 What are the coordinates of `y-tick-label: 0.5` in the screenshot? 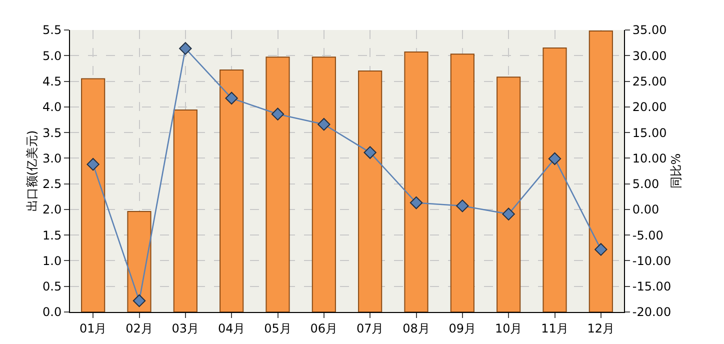 It's located at (52, 287).